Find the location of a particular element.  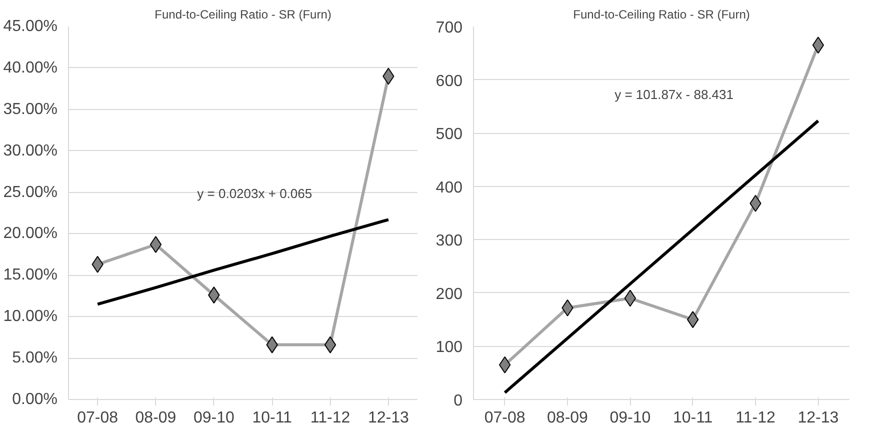

y-tick-label: 600 is located at coordinates (449, 81).